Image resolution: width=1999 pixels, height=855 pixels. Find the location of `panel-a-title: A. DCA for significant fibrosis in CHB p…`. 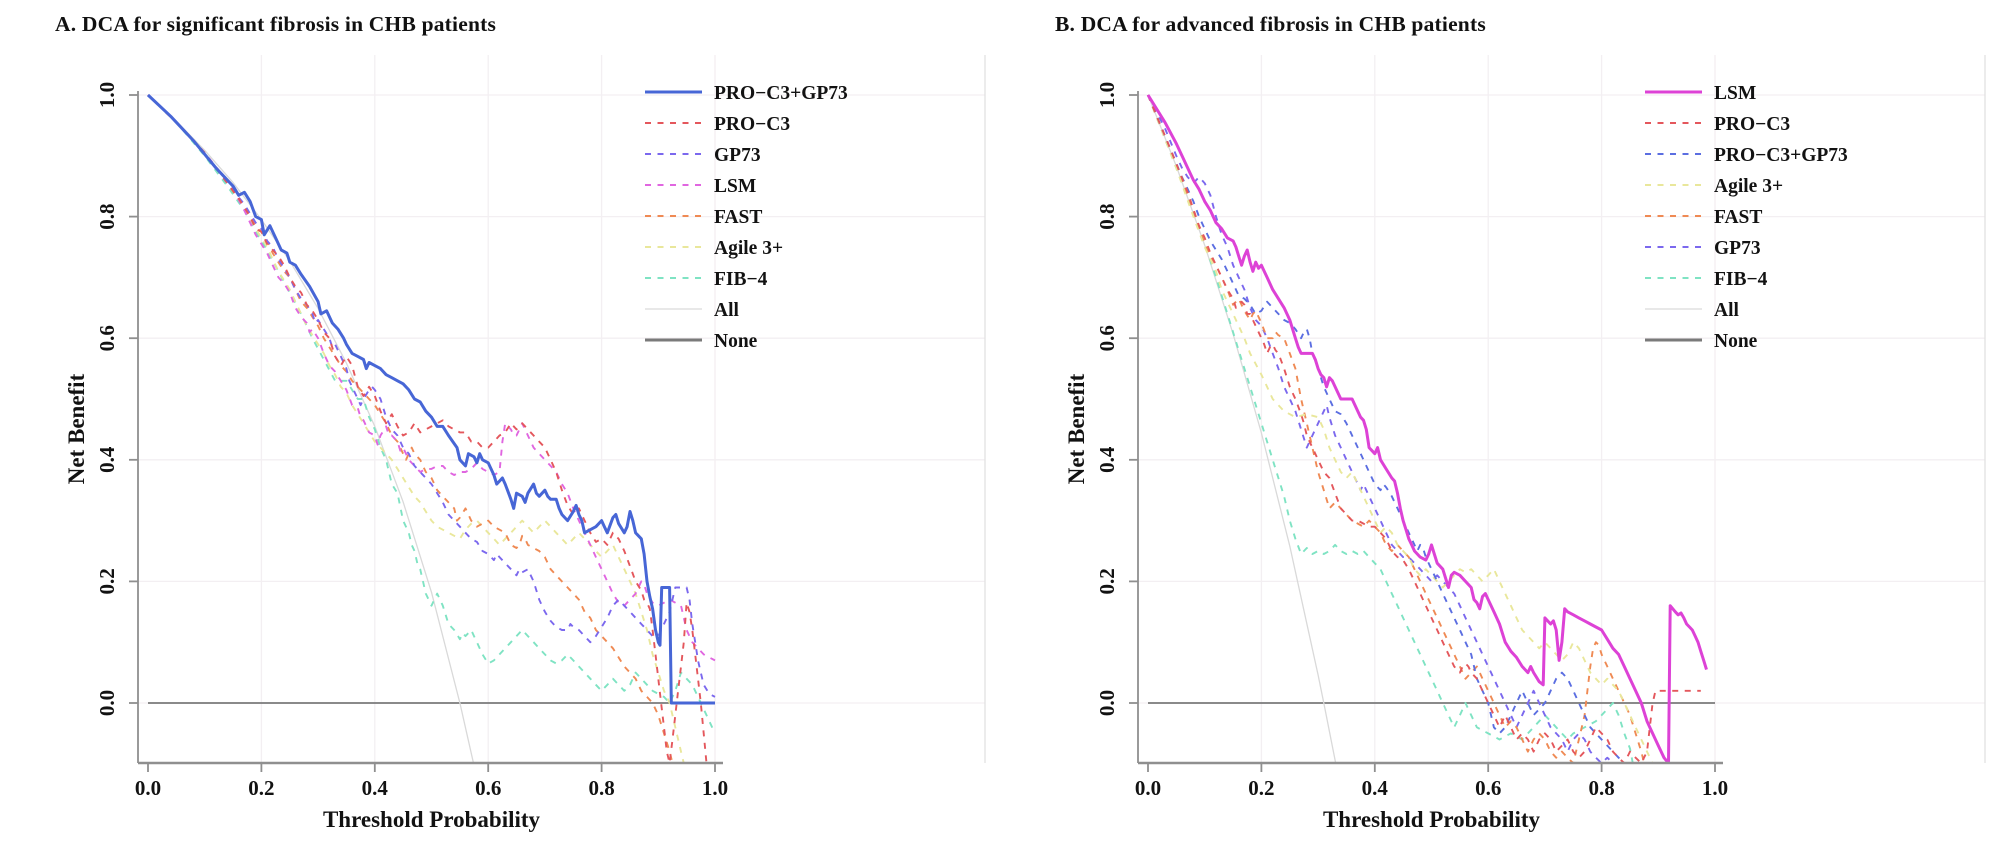

panel-a-title: A. DCA for significant fibrosis in CHB p… is located at coordinates (276, 24).